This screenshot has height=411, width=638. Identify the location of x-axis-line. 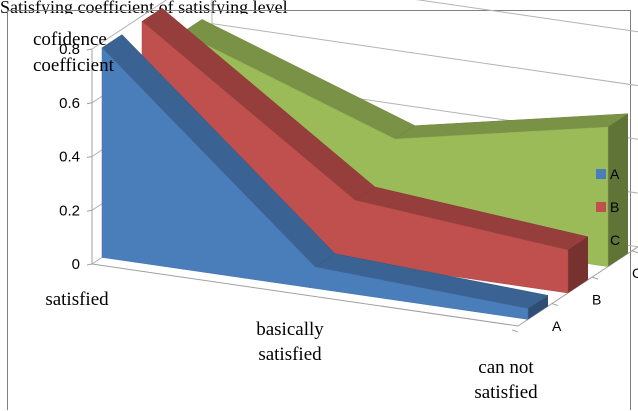
(305, 295).